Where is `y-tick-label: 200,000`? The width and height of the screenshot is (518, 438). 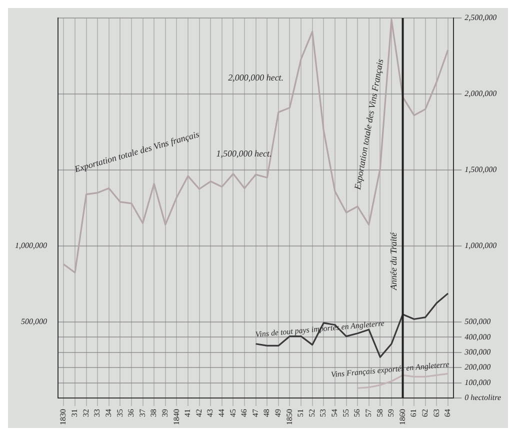 y-tick-label: 200,000 is located at coordinates (477, 367).